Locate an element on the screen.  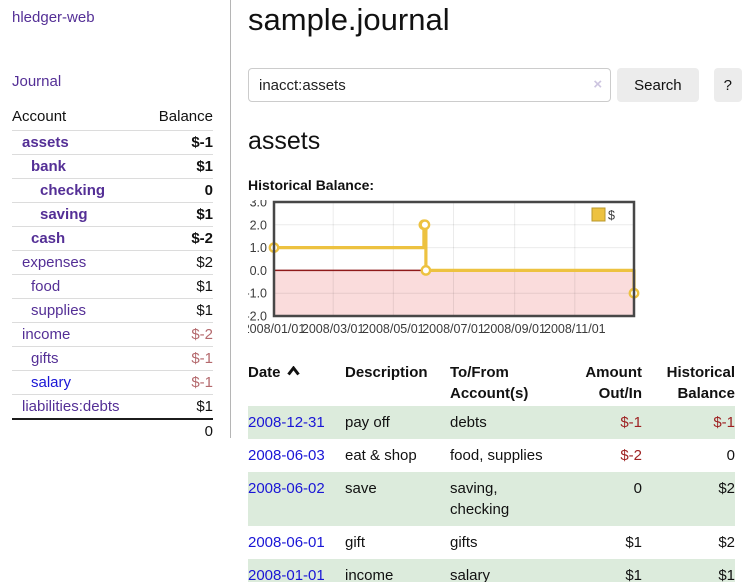
accounts-total-balance: 0 is located at coordinates (179, 430).